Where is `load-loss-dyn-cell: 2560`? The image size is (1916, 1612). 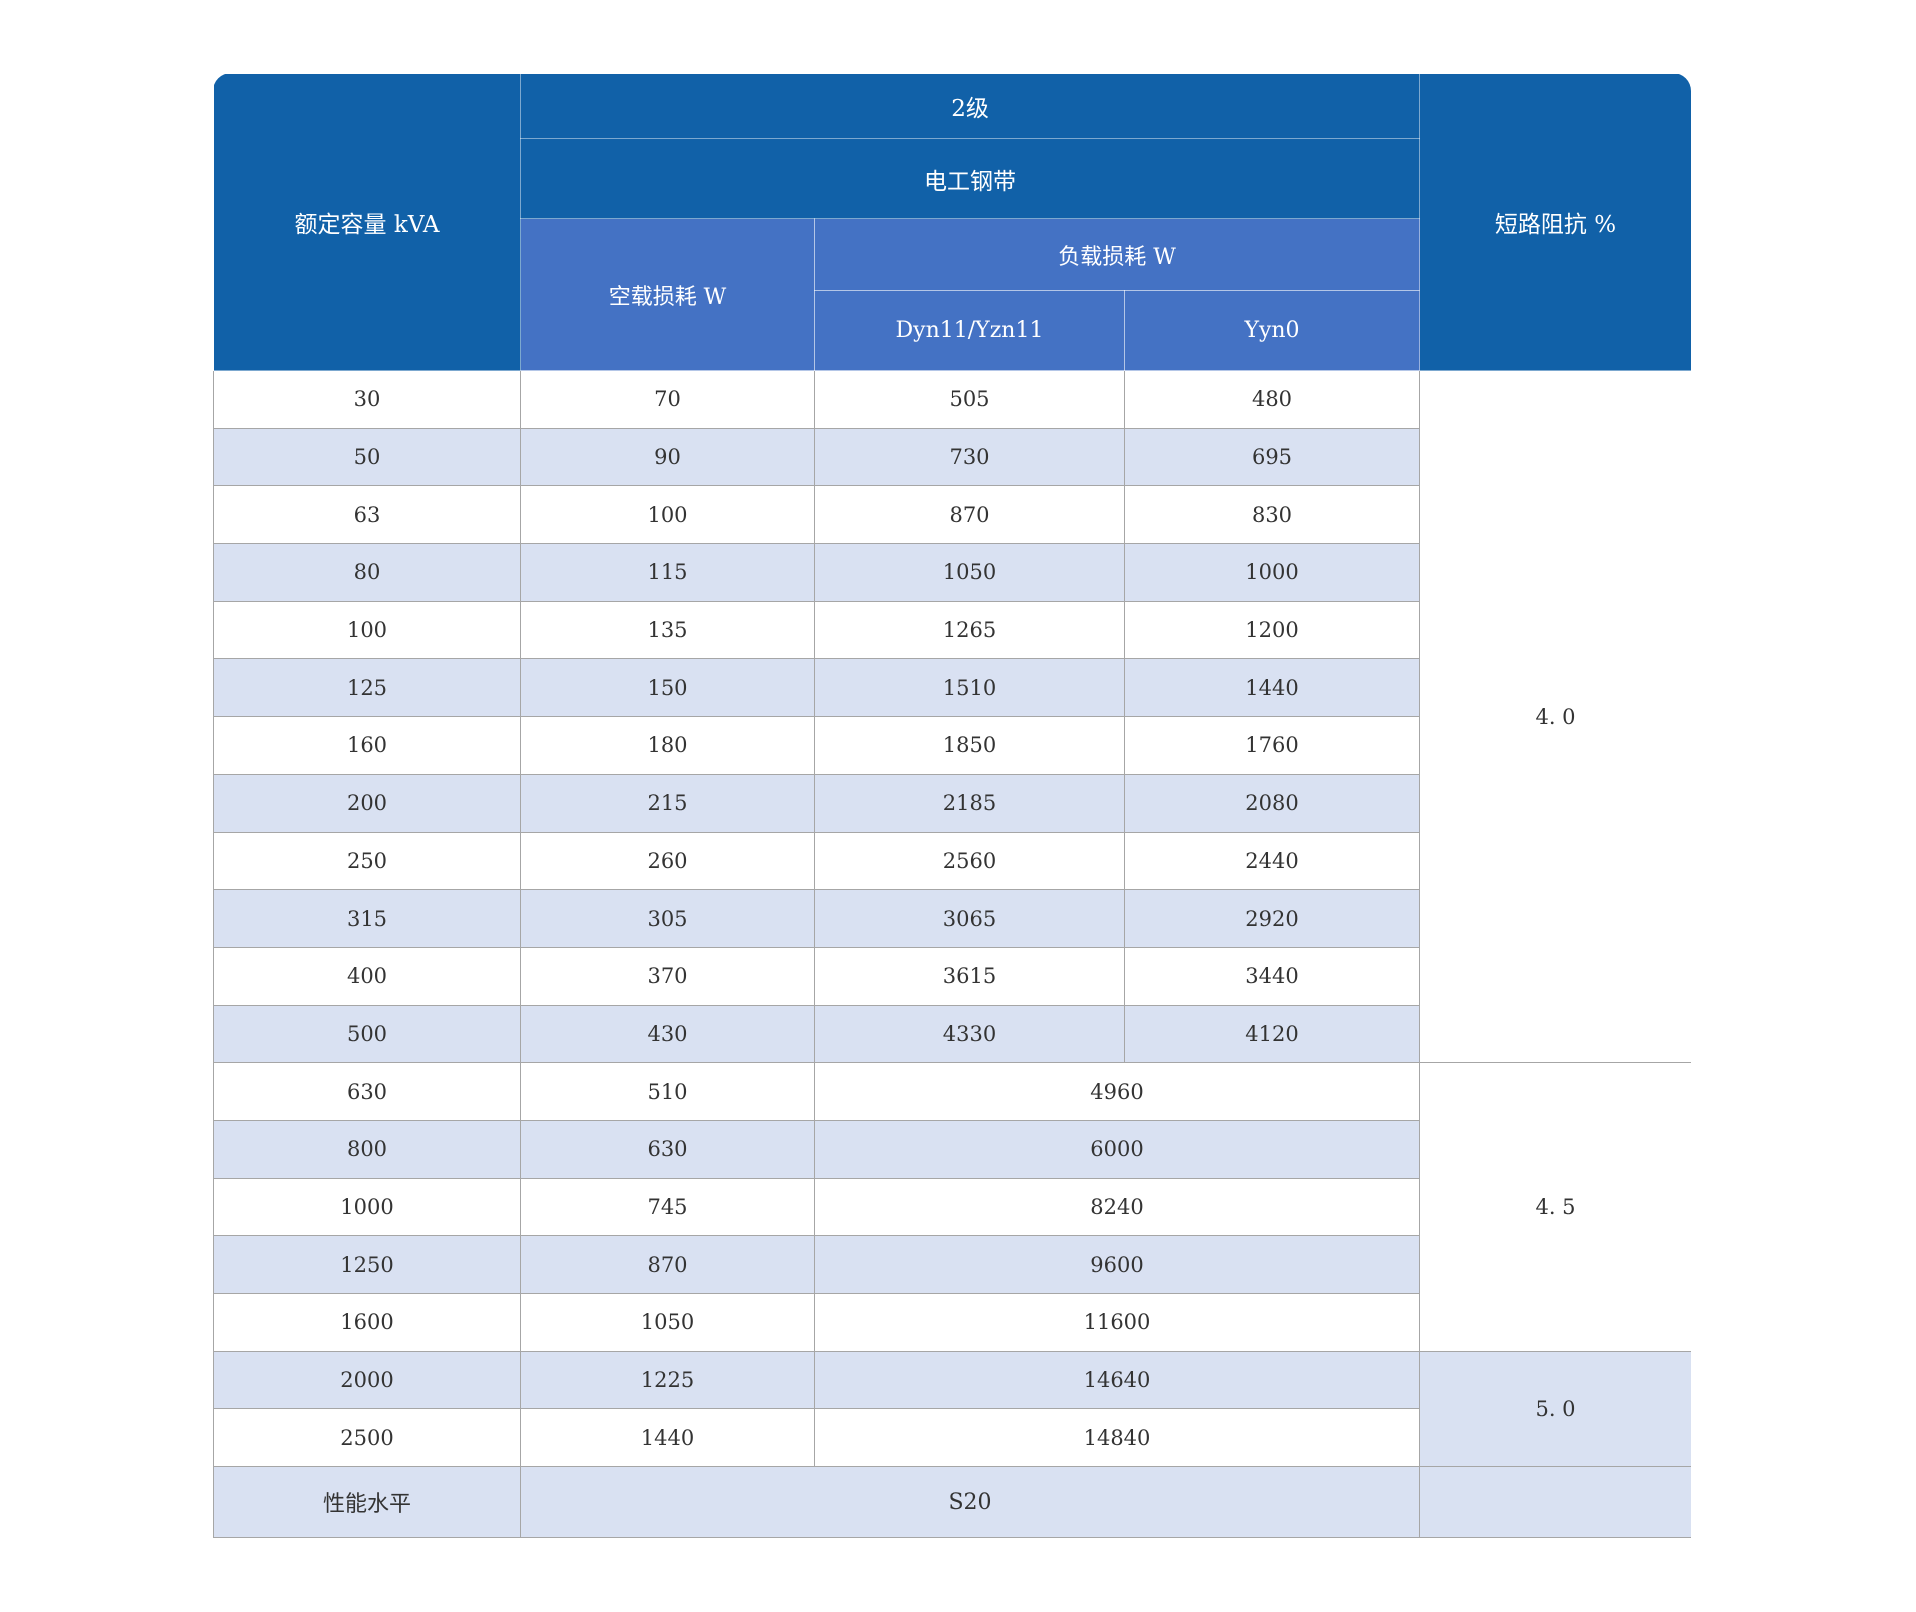
load-loss-dyn-cell: 2560 is located at coordinates (969, 861).